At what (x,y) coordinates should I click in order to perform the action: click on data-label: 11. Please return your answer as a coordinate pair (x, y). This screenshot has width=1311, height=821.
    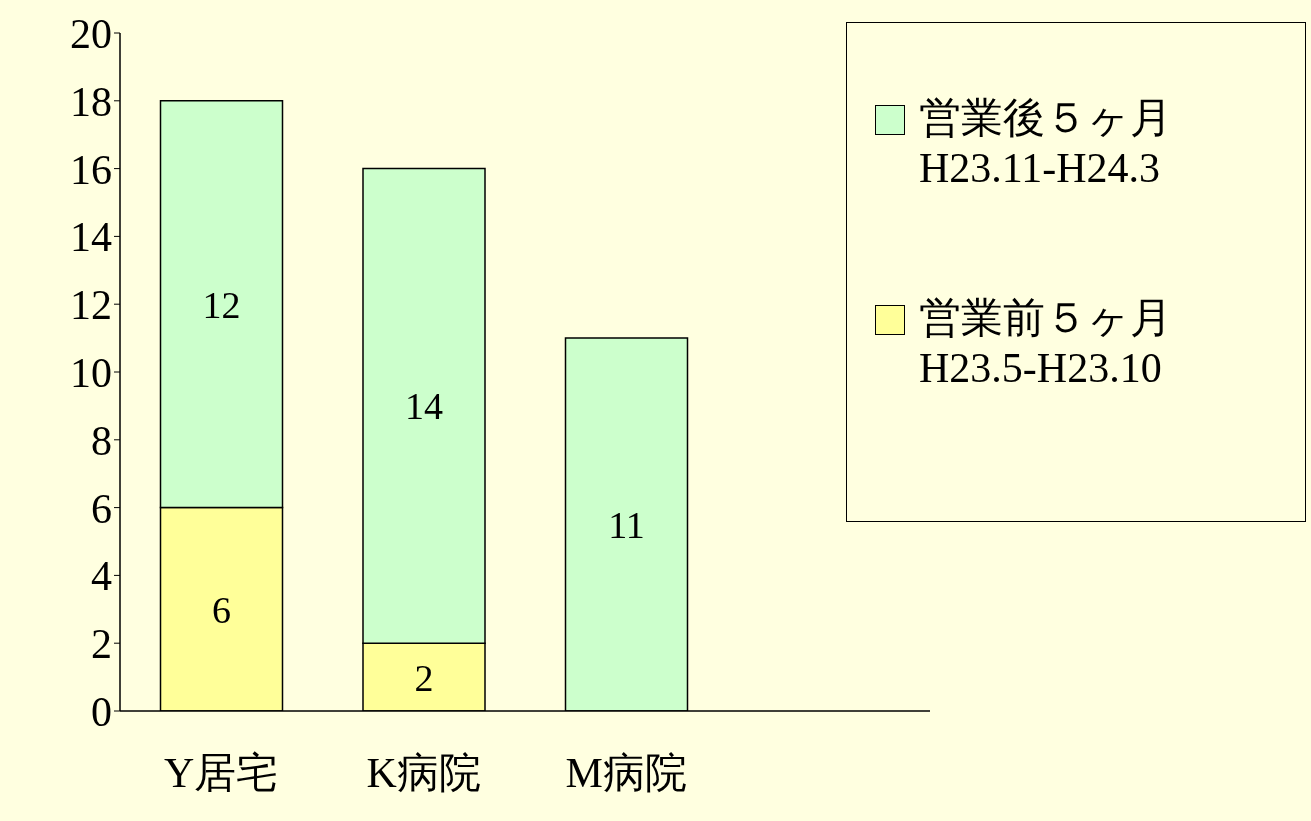
    Looking at the image, I should click on (626, 525).